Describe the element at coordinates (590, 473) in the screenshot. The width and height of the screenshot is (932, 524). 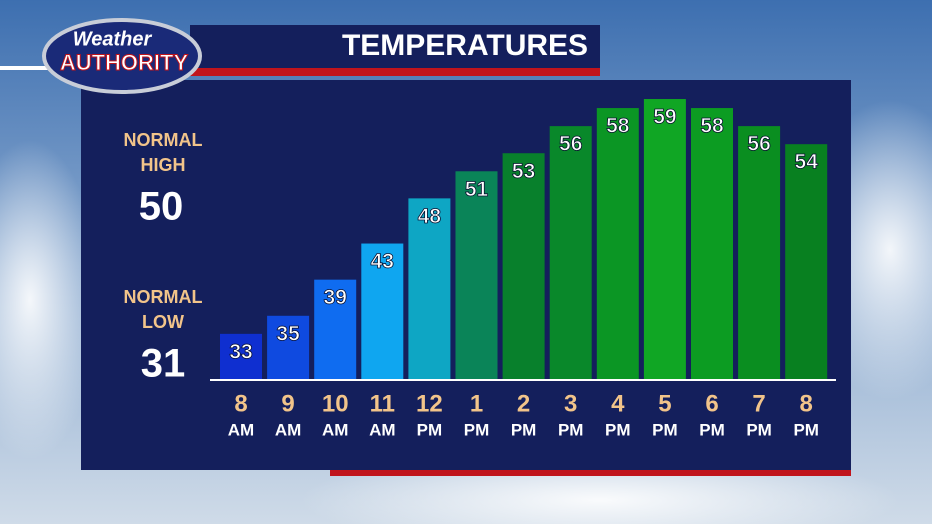
I see `accent-bar` at that location.